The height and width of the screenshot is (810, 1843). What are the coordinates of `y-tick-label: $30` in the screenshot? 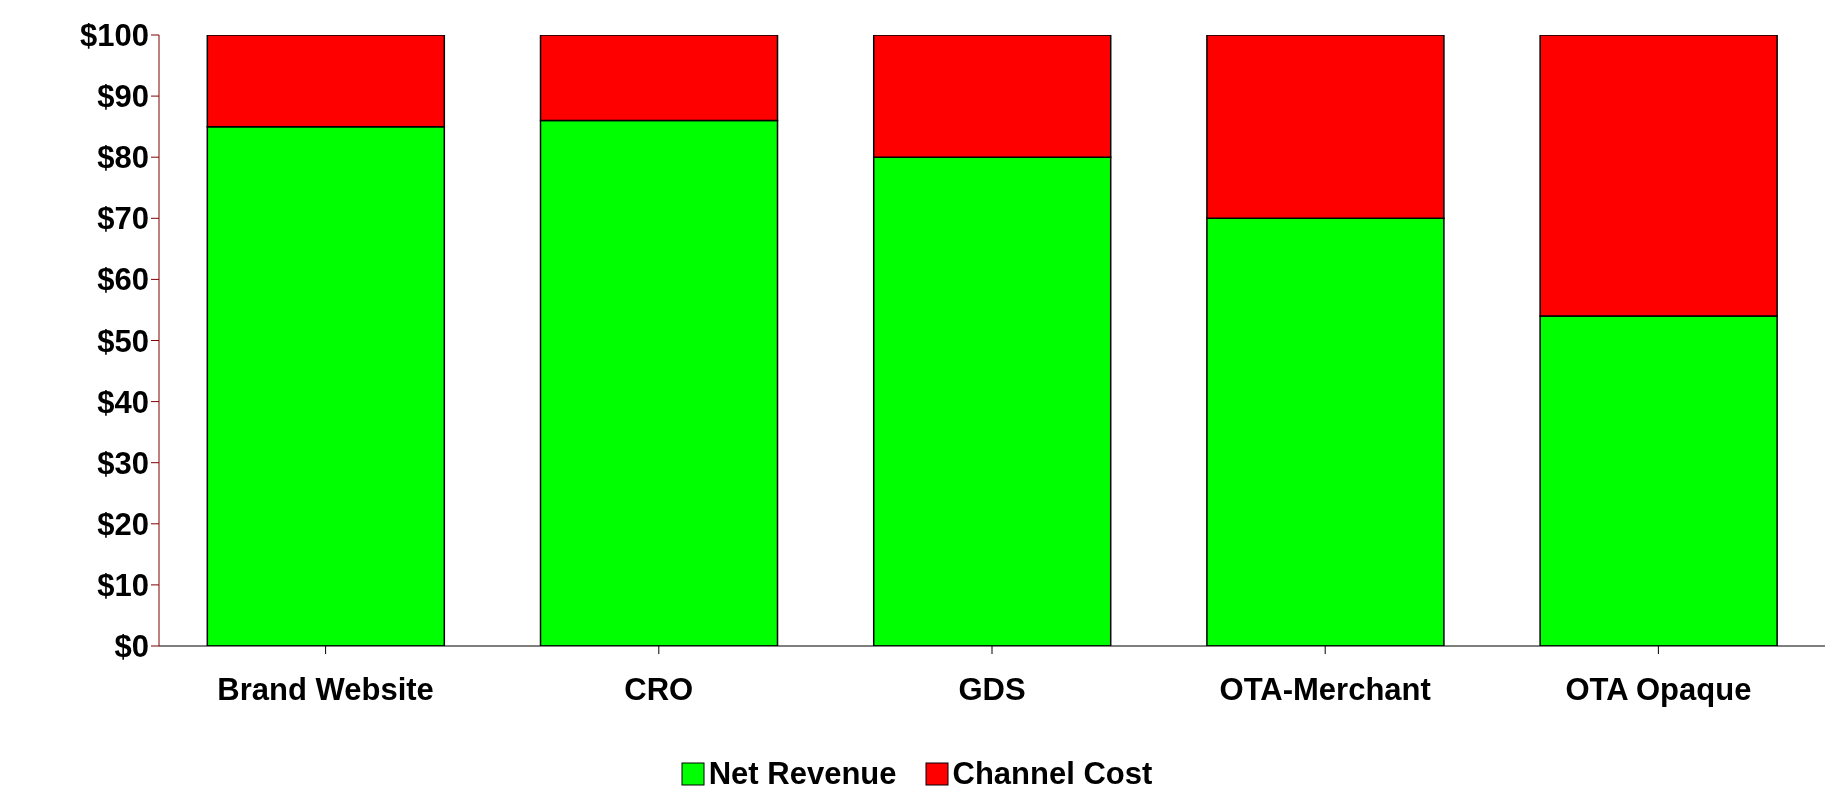 It's located at (123, 463).